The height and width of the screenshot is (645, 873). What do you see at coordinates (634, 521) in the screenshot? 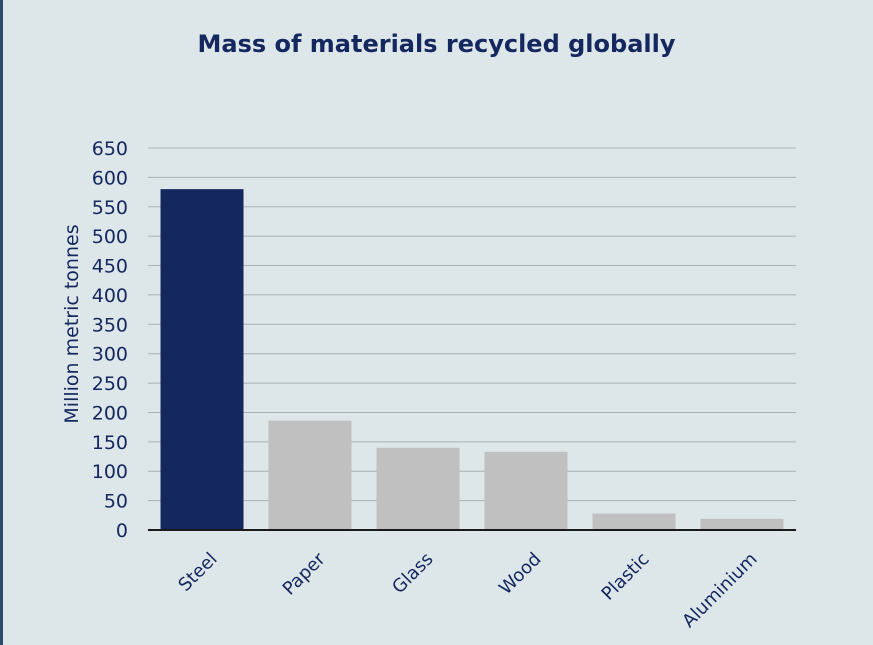
I see `bar-plastic` at bounding box center [634, 521].